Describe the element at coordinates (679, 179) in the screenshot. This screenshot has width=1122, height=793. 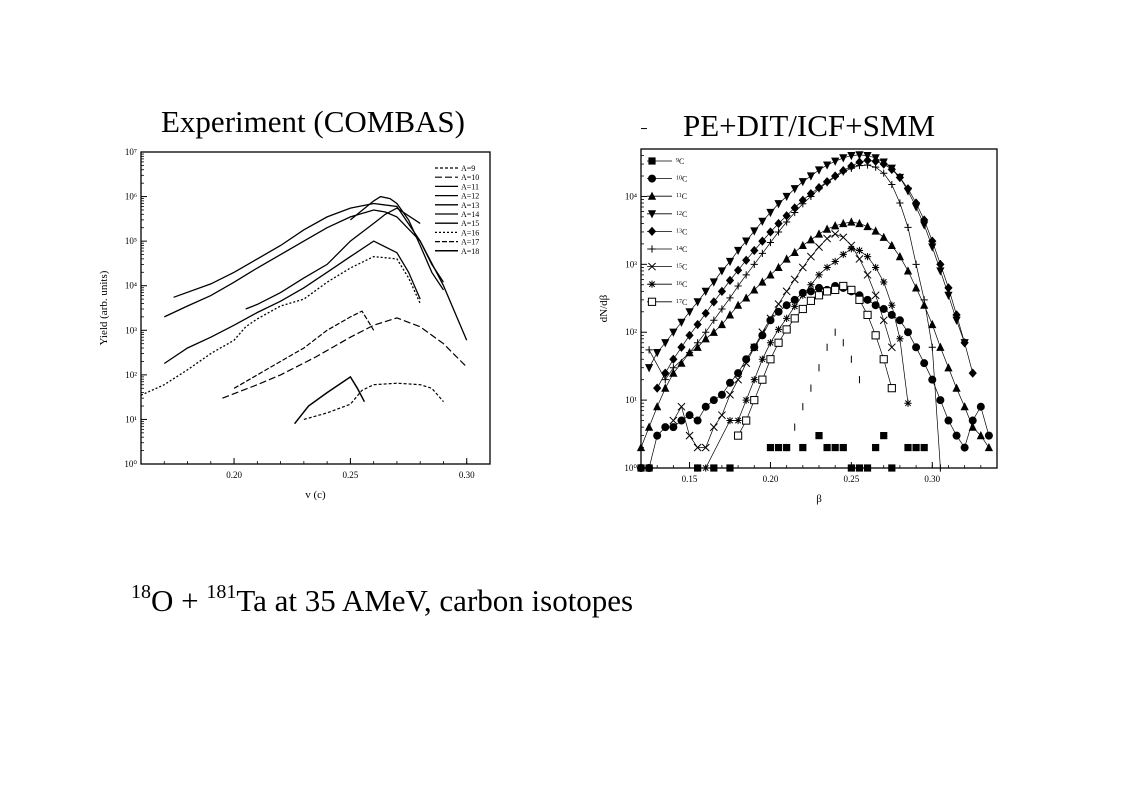
I see `legend-mass-number: 10` at that location.